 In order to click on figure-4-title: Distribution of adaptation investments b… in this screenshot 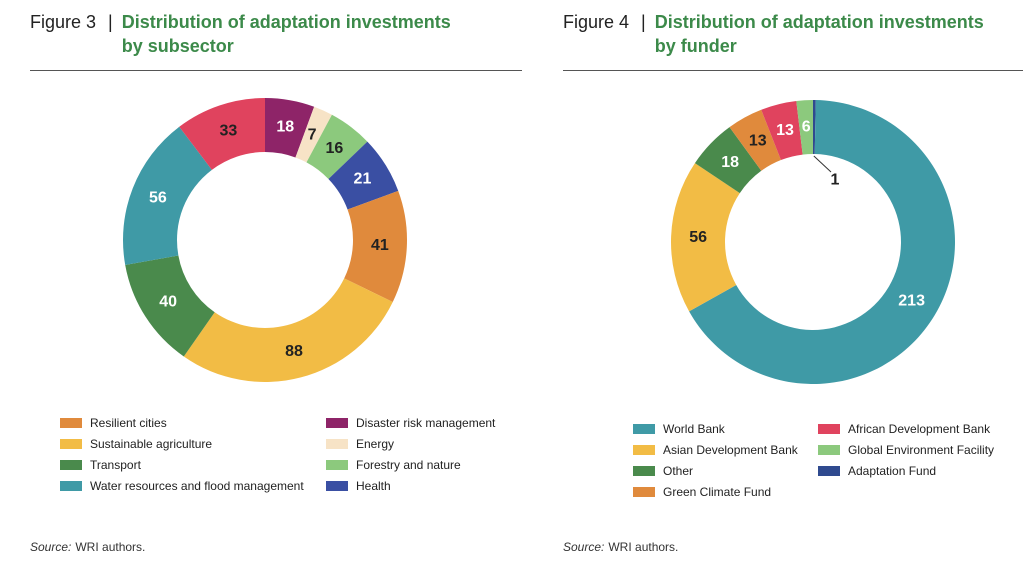, I will do `click(819, 34)`.